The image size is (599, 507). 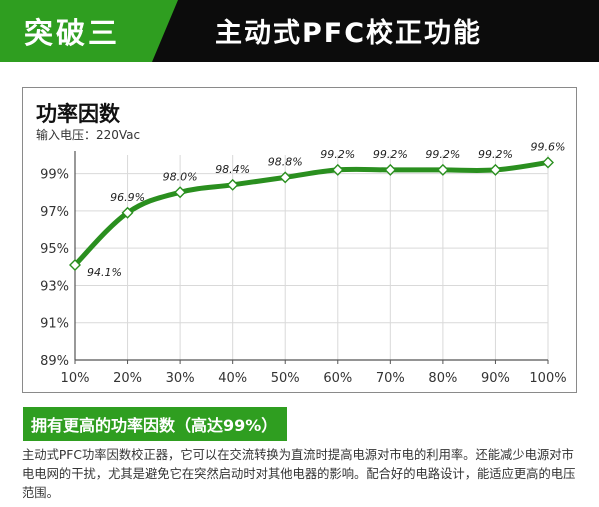 What do you see at coordinates (75, 378) in the screenshot?
I see `x-tick-label: 10%` at bounding box center [75, 378].